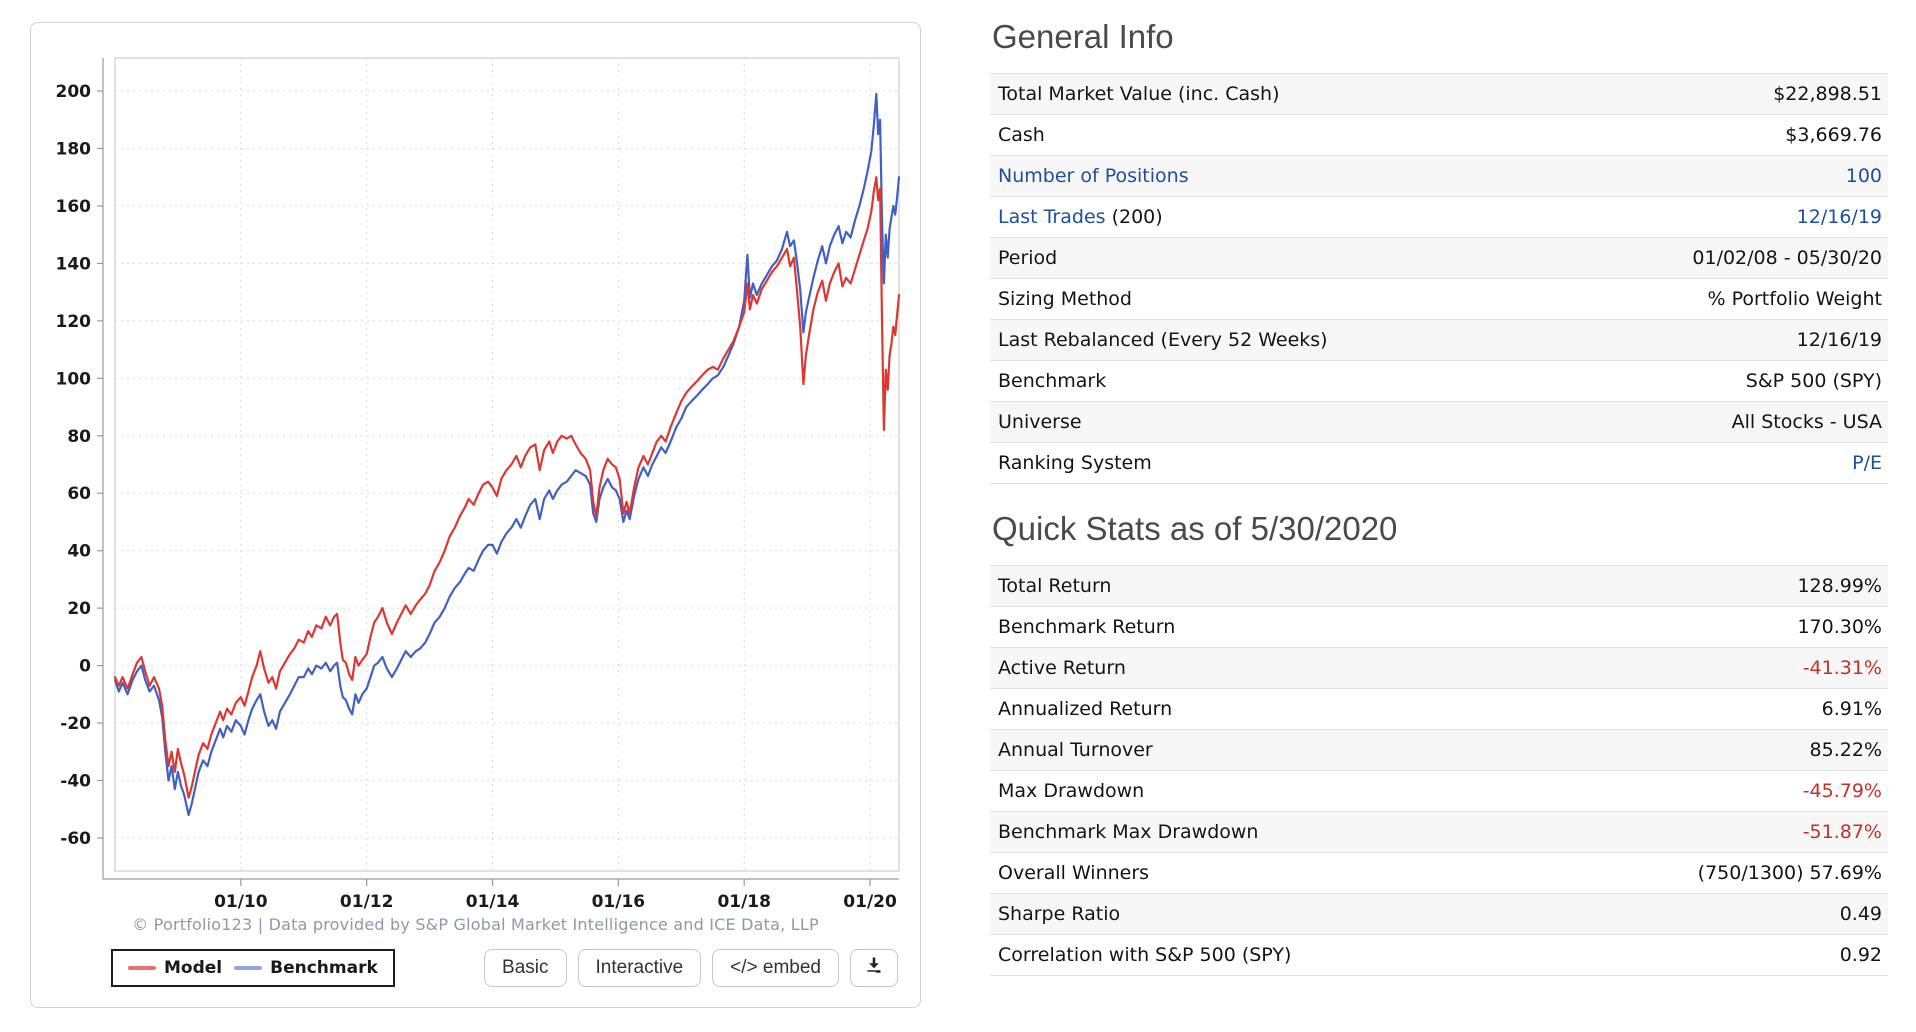 Image resolution: width=1916 pixels, height=1032 pixels. I want to click on y-tick-label: 0, so click(85, 667).